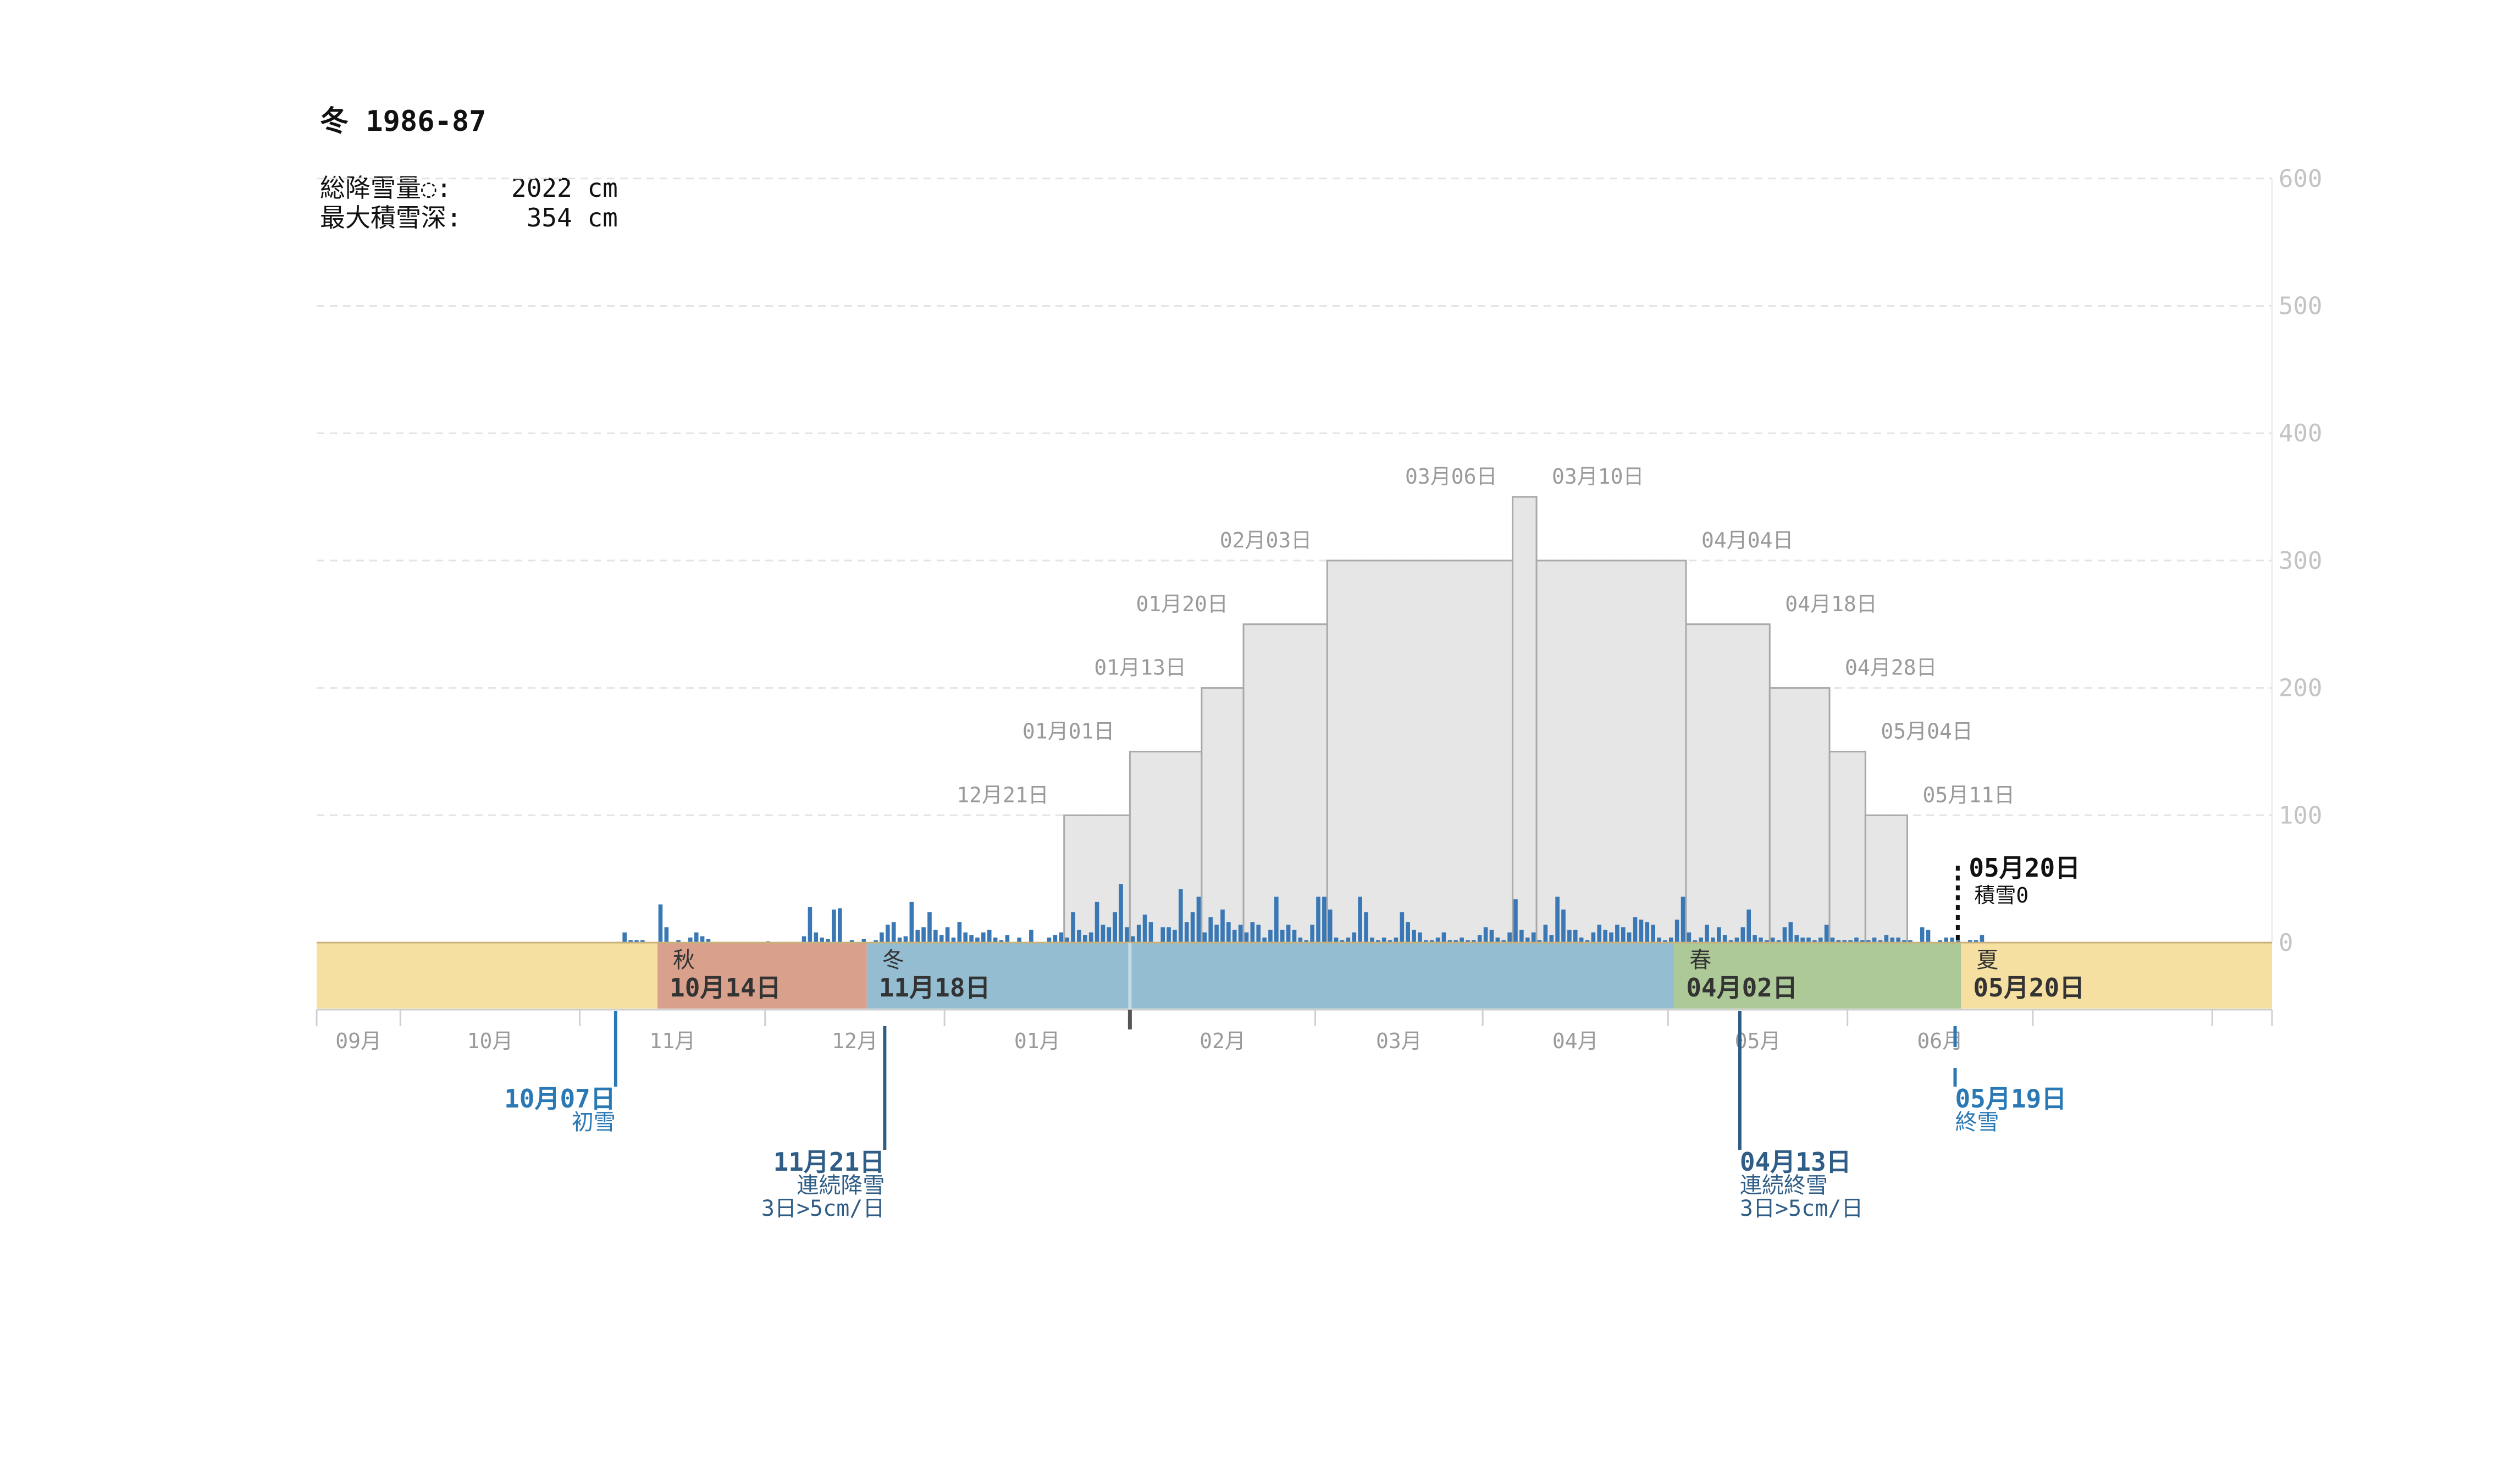 Image resolution: width=2515 pixels, height=1484 pixels. I want to click on daily-snowfall-layer, so click(1303, 913).